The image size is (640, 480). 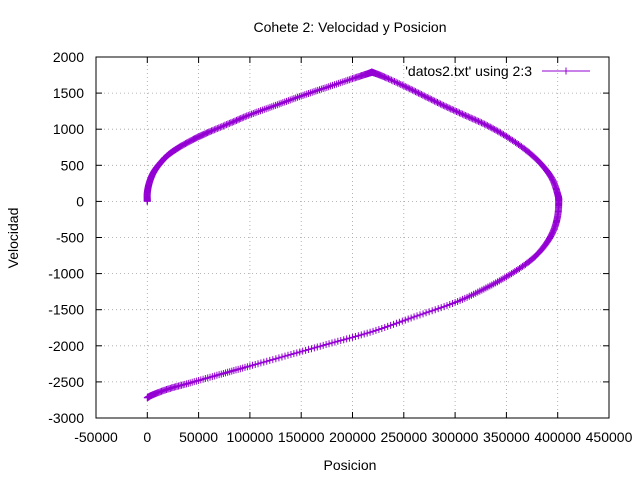 What do you see at coordinates (13, 238) in the screenshot?
I see `y-axis-label: Velocidad` at bounding box center [13, 238].